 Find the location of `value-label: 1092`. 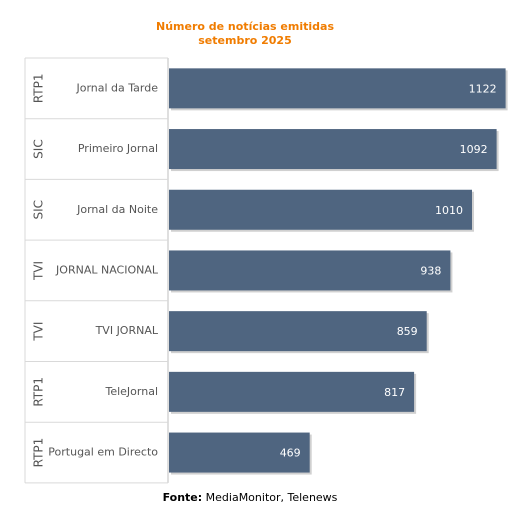

value-label: 1092 is located at coordinates (474, 149).